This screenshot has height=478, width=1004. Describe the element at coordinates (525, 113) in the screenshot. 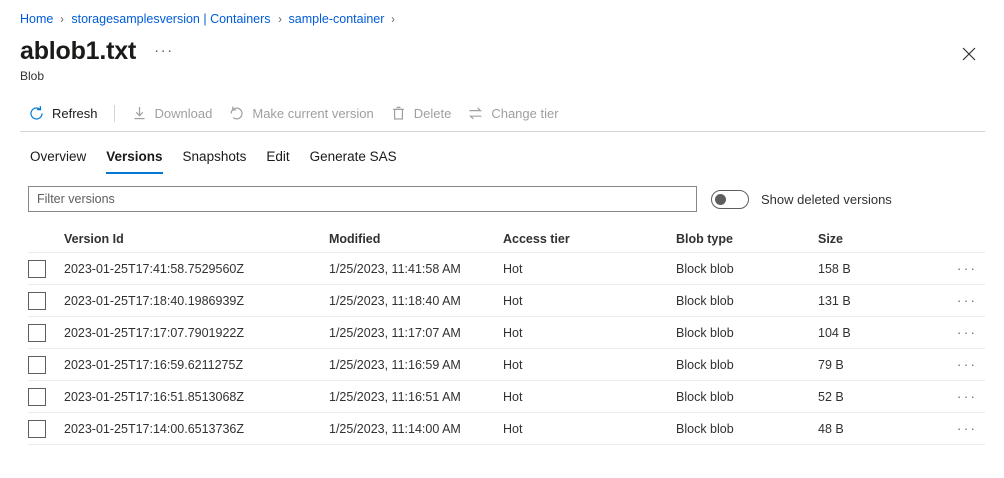

I see `change-tier-label: Change tier` at that location.